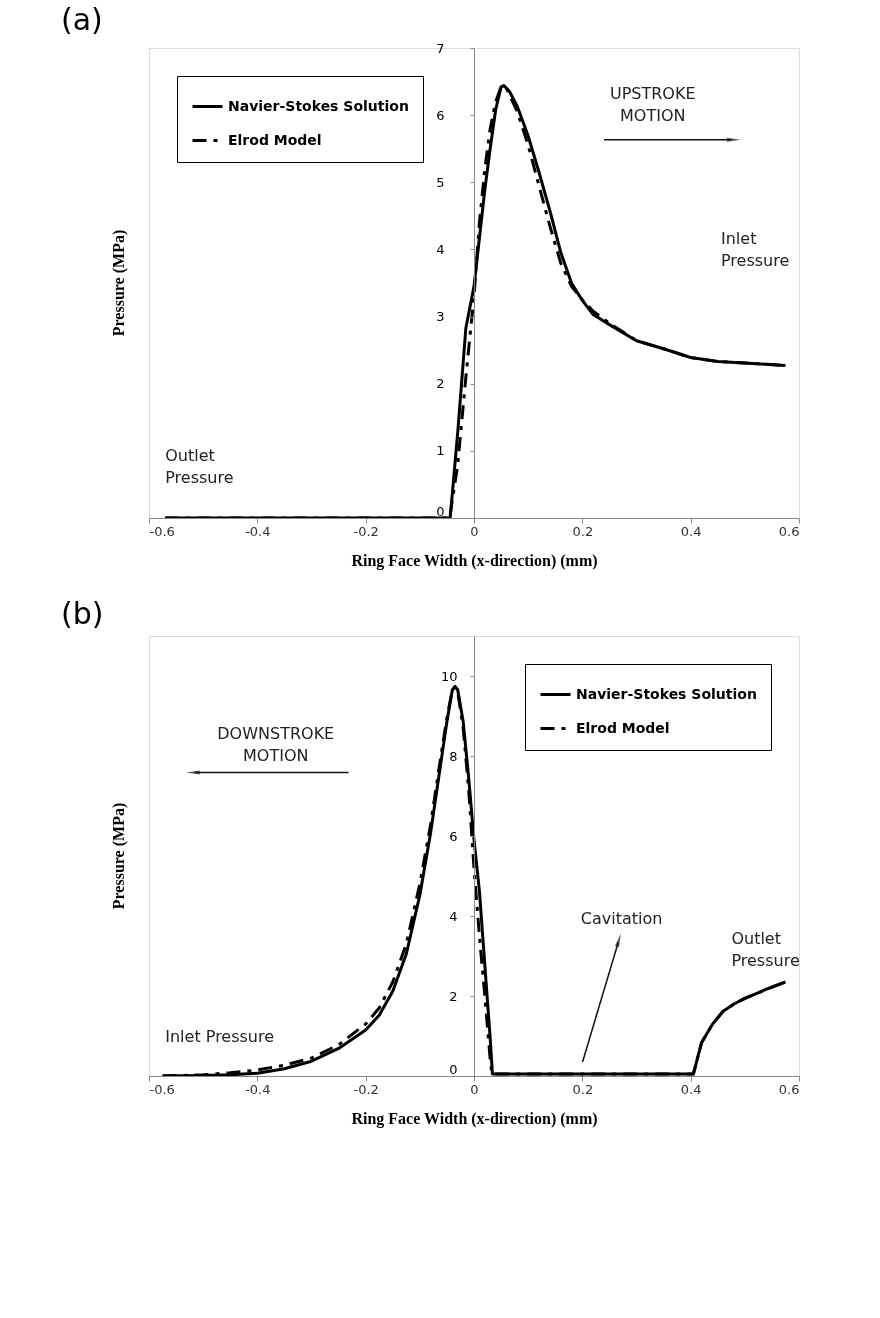 The height and width of the screenshot is (1318, 880). Describe the element at coordinates (440, 48) in the screenshot. I see `y-tick-label: 7` at that location.